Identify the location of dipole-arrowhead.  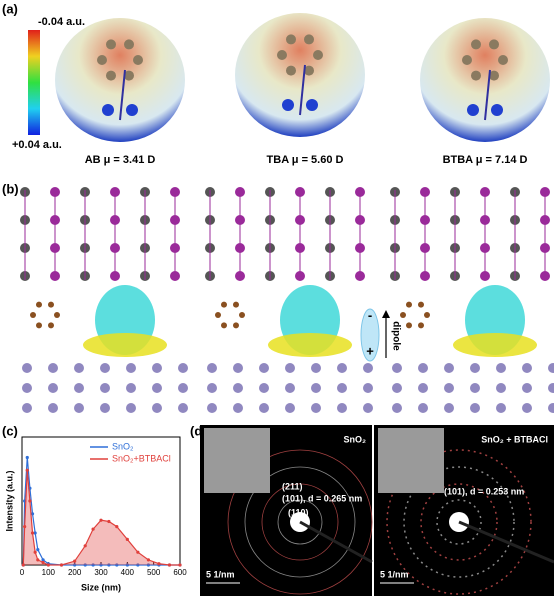
(386, 314).